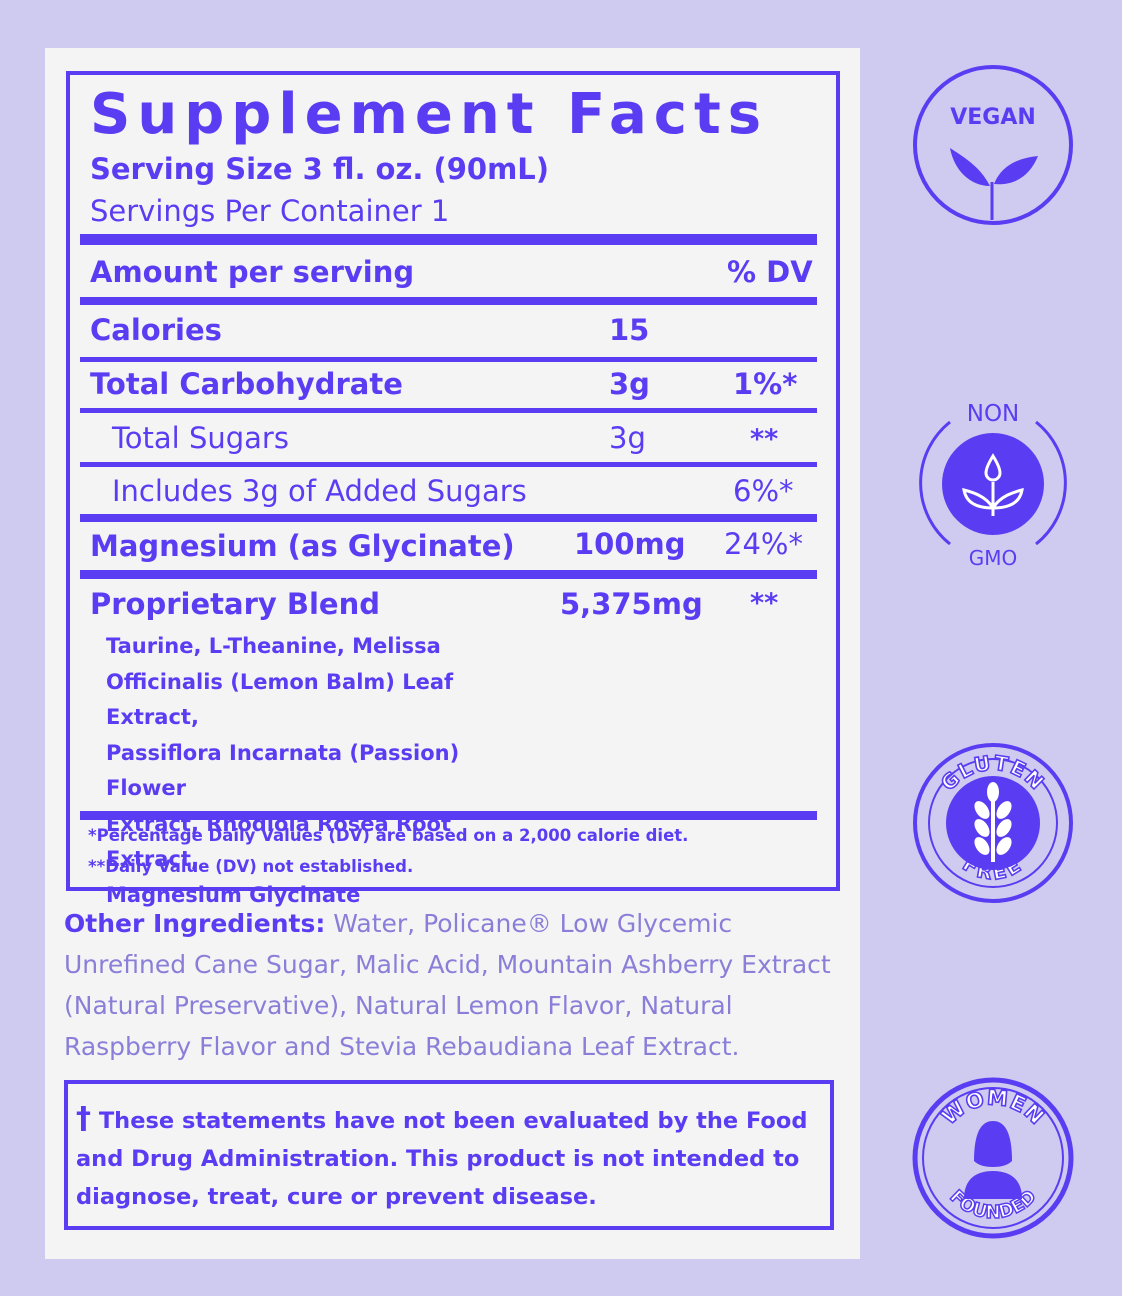 Image resolution: width=1122 pixels, height=1296 pixels. What do you see at coordinates (270, 211) in the screenshot?
I see `servings-per-container: Servings Per Container 1` at bounding box center [270, 211].